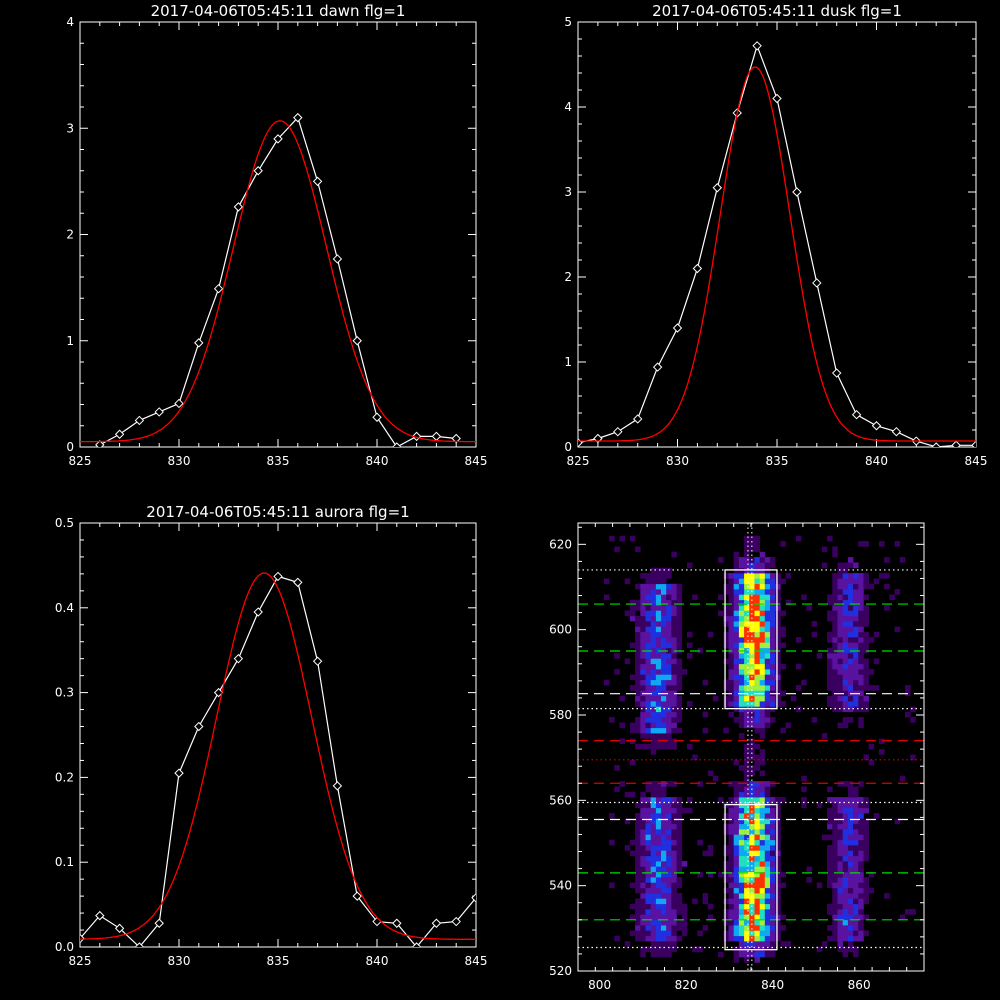 The width and height of the screenshot is (1000, 1000). What do you see at coordinates (277, 512) in the screenshot?
I see `aurora-panel-title: 2017-04-06T05:45:11 aurora flg=1` at bounding box center [277, 512].